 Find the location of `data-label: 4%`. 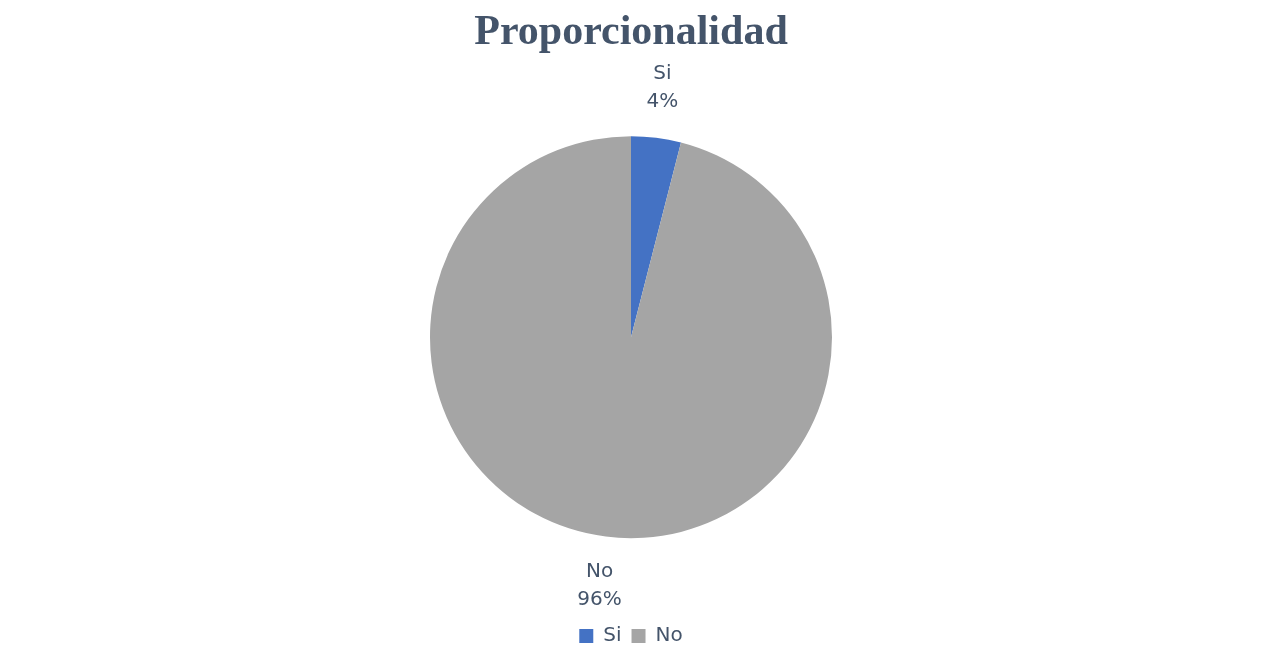

data-label: 4% is located at coordinates (662, 100).